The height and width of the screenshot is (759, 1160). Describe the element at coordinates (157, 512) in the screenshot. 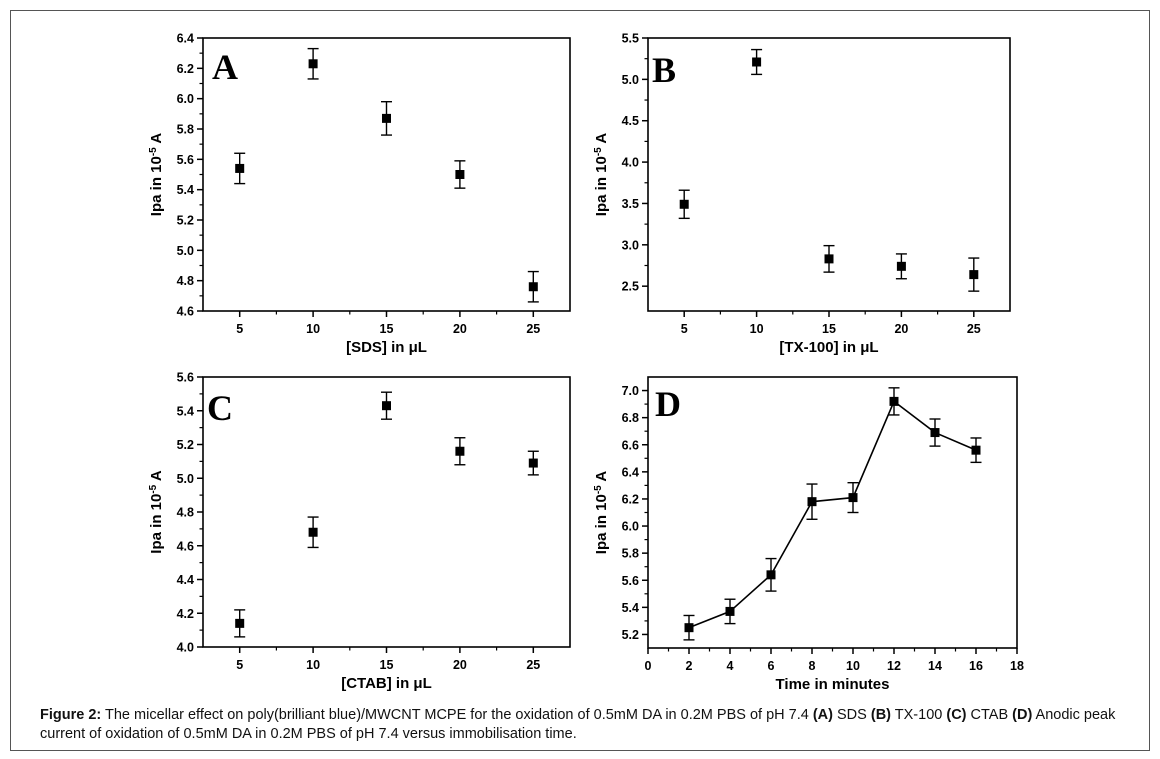

I see `panel-c-y-axis-title: Ipa in 10-5 A` at that location.